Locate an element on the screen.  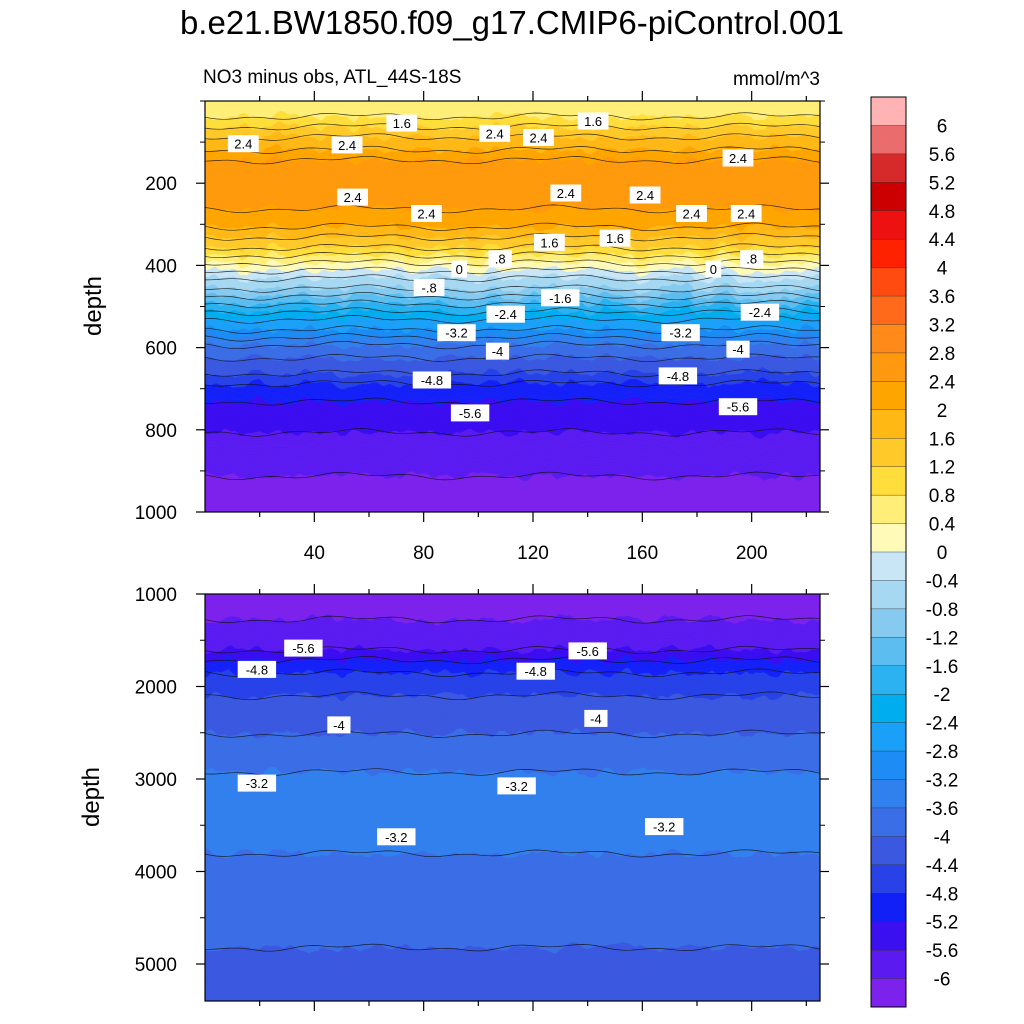
contour-label: -2.4 is located at coordinates (760, 312).